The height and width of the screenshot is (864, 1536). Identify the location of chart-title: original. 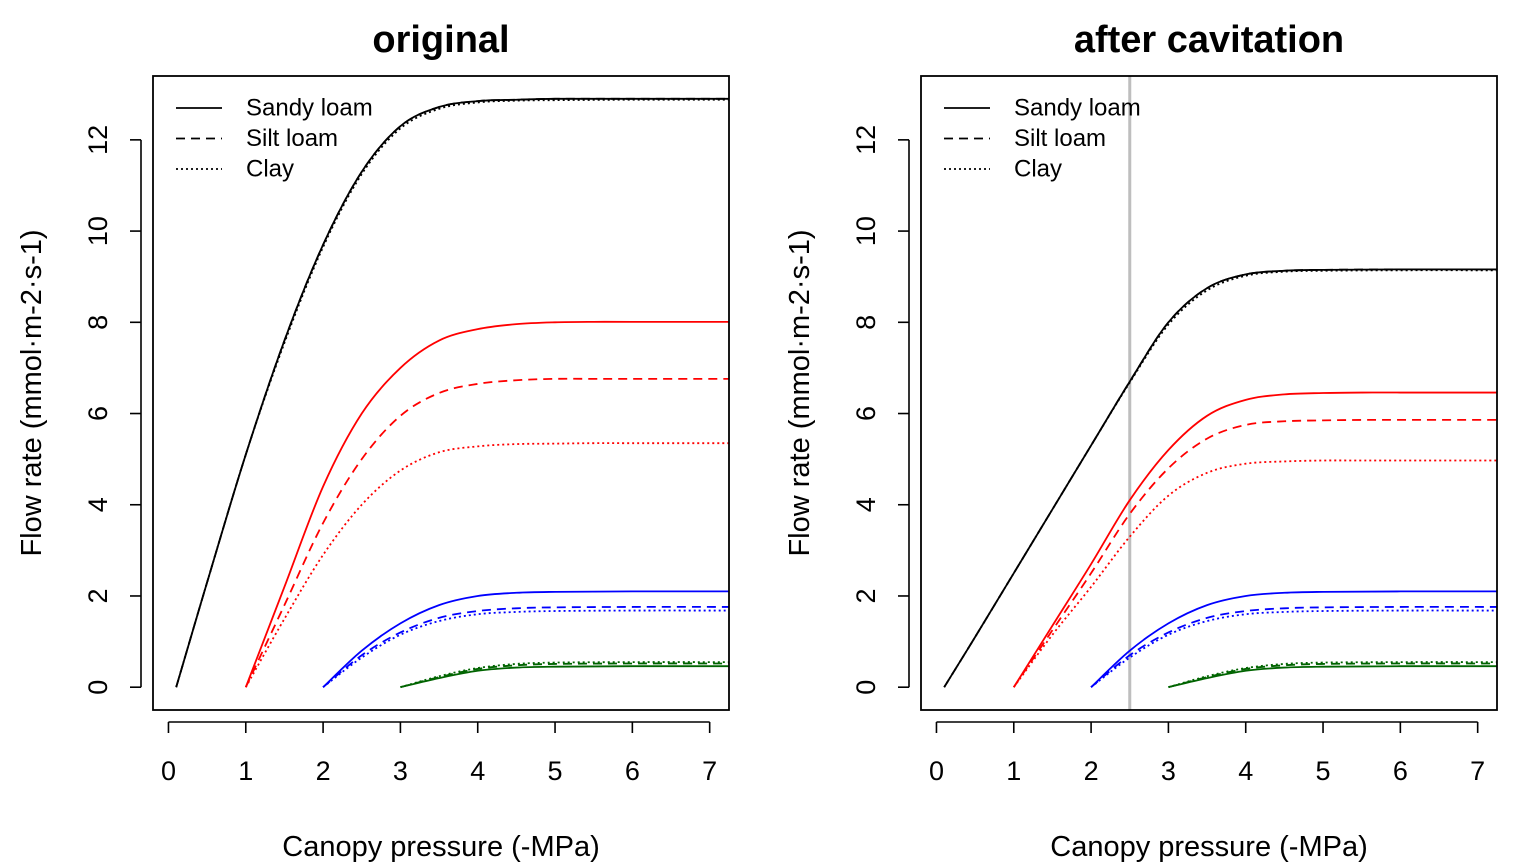
(440, 40).